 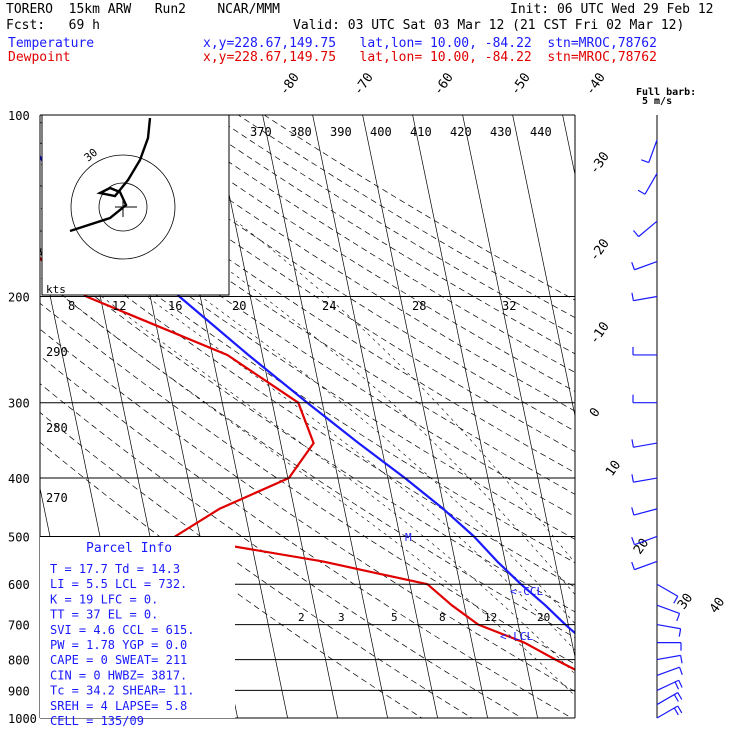 I want to click on temperature-tick-label: -60, so click(x=444, y=84).